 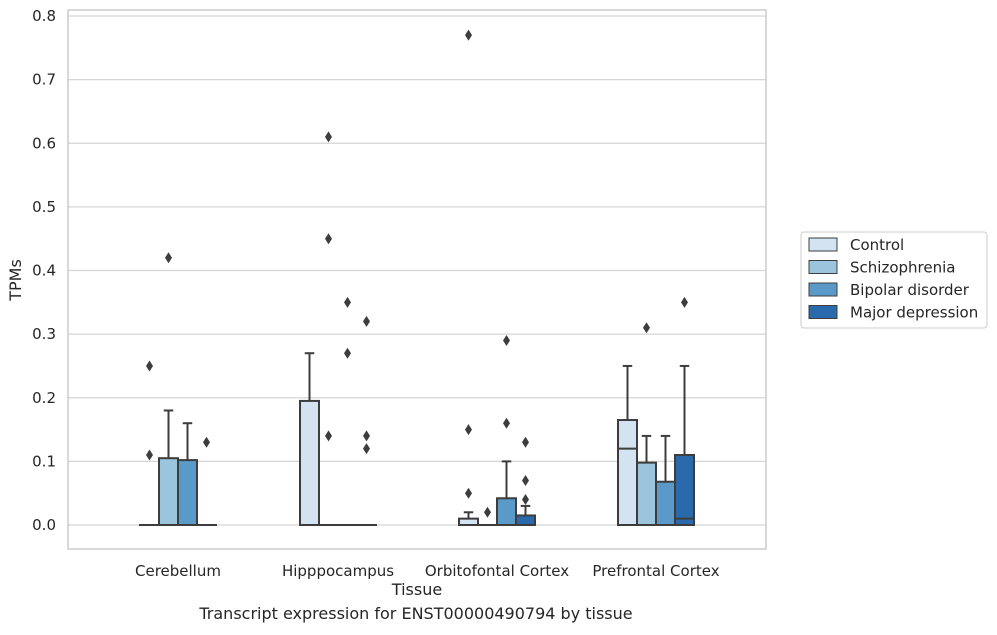 What do you see at coordinates (877, 245) in the screenshot?
I see `legend-label: Control` at bounding box center [877, 245].